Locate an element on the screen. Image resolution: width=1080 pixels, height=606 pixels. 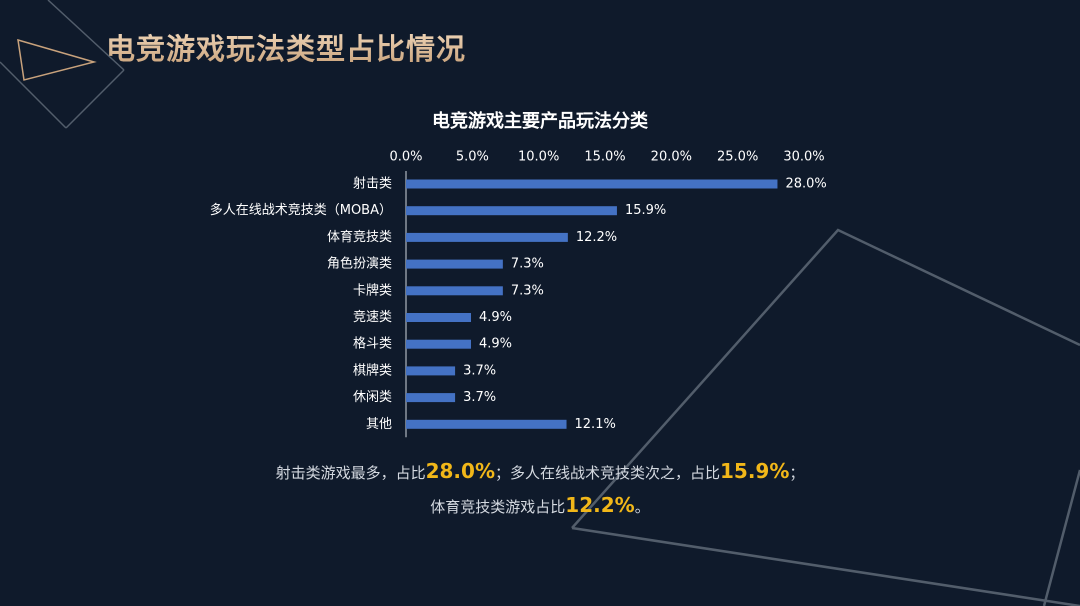
gold-triangle-deco is located at coordinates (57, 59).